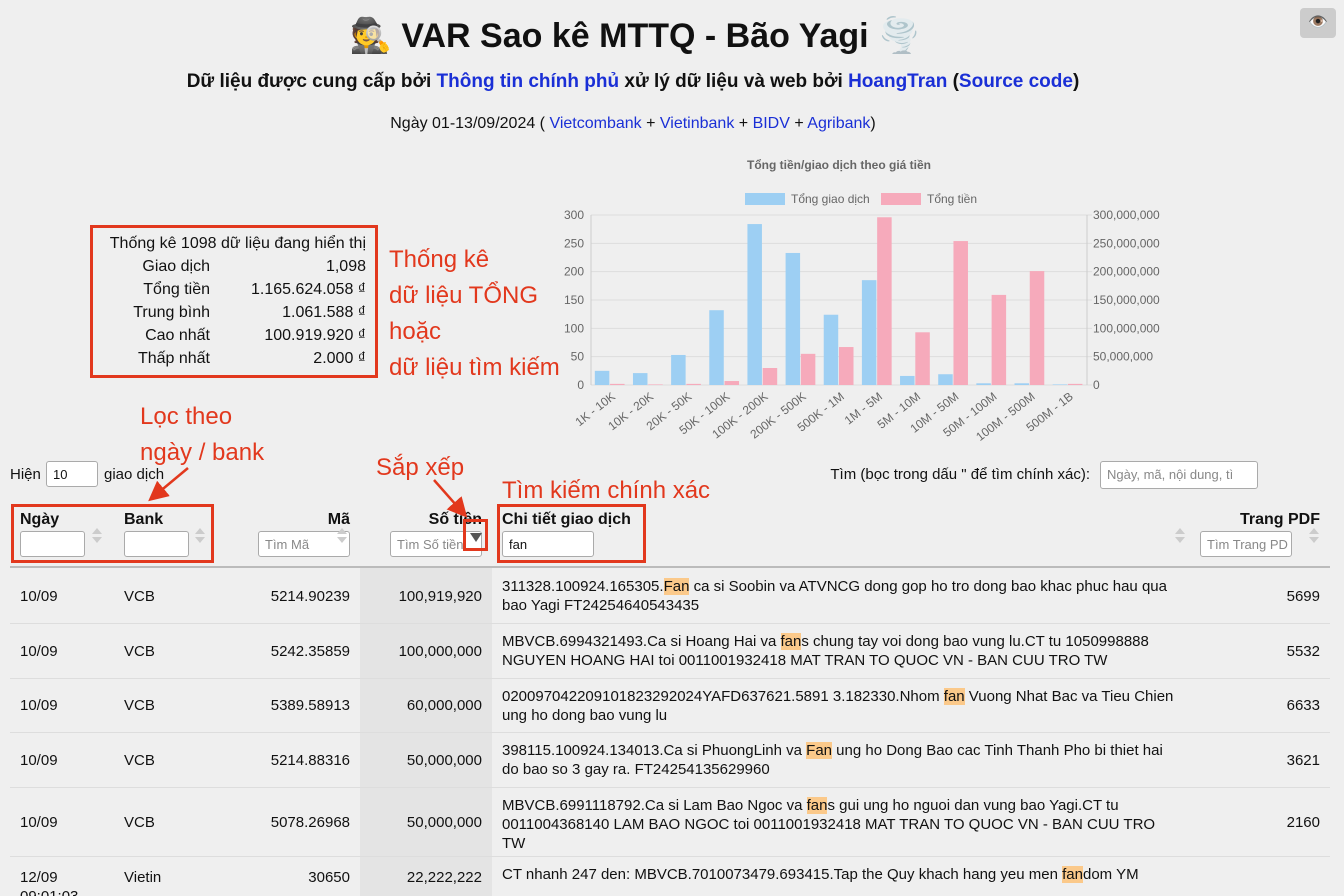  Describe the element at coordinates (1303, 822) in the screenshot. I see `cell: 2160` at that location.